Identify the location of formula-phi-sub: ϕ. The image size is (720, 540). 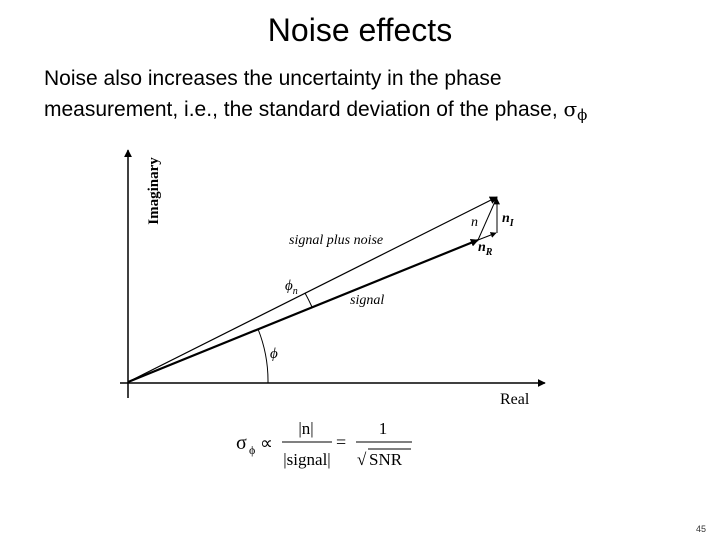
(252, 450).